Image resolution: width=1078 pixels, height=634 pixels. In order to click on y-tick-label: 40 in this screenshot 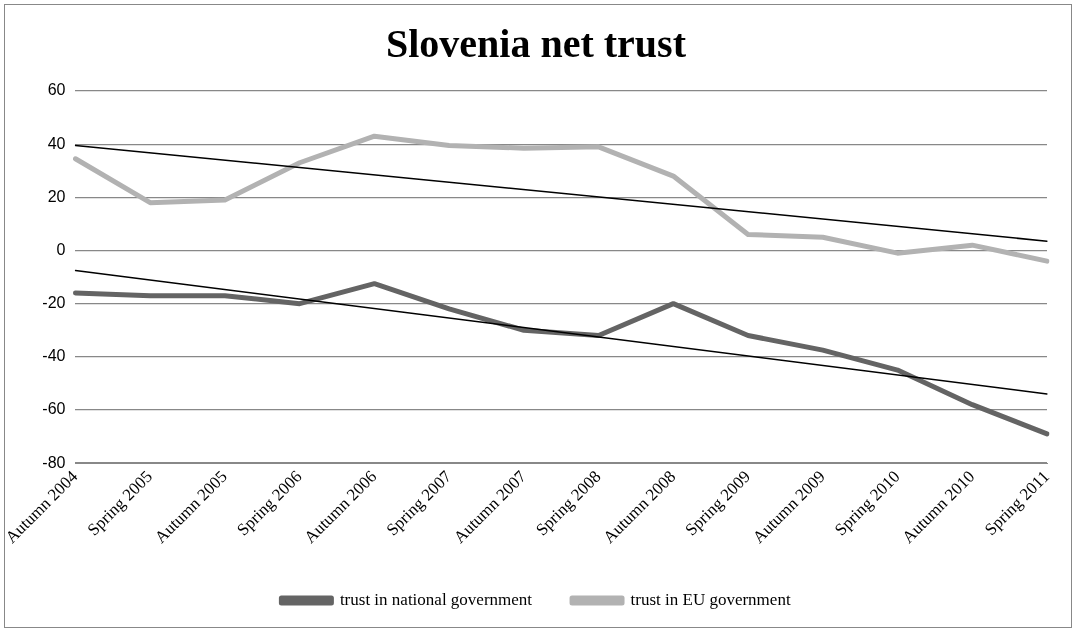, I will do `click(56, 143)`.